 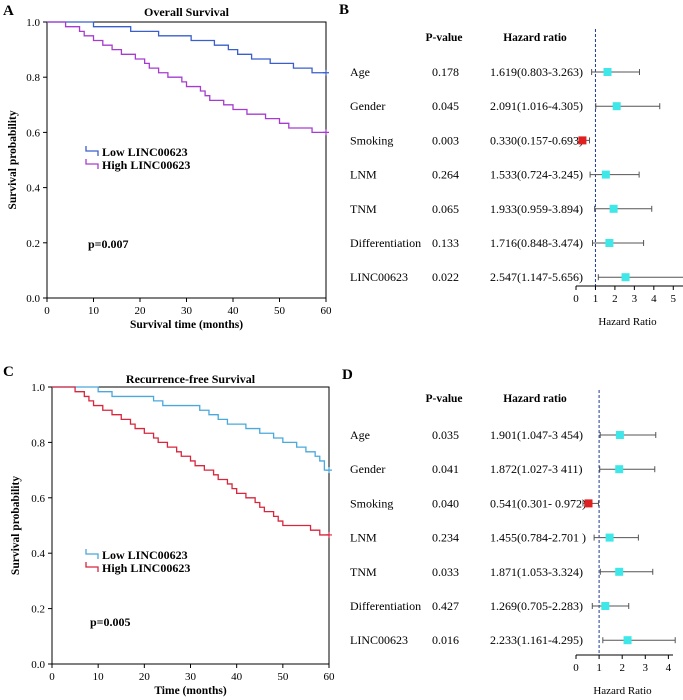 I want to click on row-pvalue: 0.178, so click(x=445, y=72).